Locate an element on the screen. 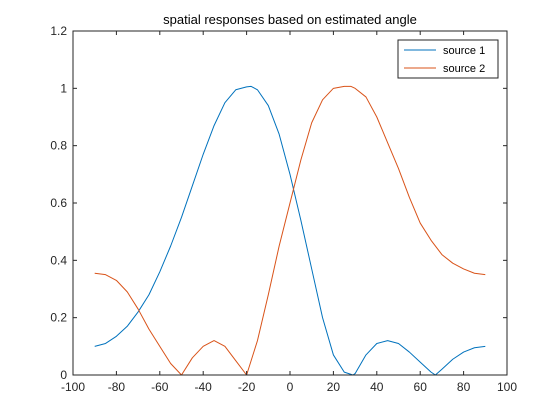 The width and height of the screenshot is (560, 420). y-tick-label: 0.8 is located at coordinates (58, 146).